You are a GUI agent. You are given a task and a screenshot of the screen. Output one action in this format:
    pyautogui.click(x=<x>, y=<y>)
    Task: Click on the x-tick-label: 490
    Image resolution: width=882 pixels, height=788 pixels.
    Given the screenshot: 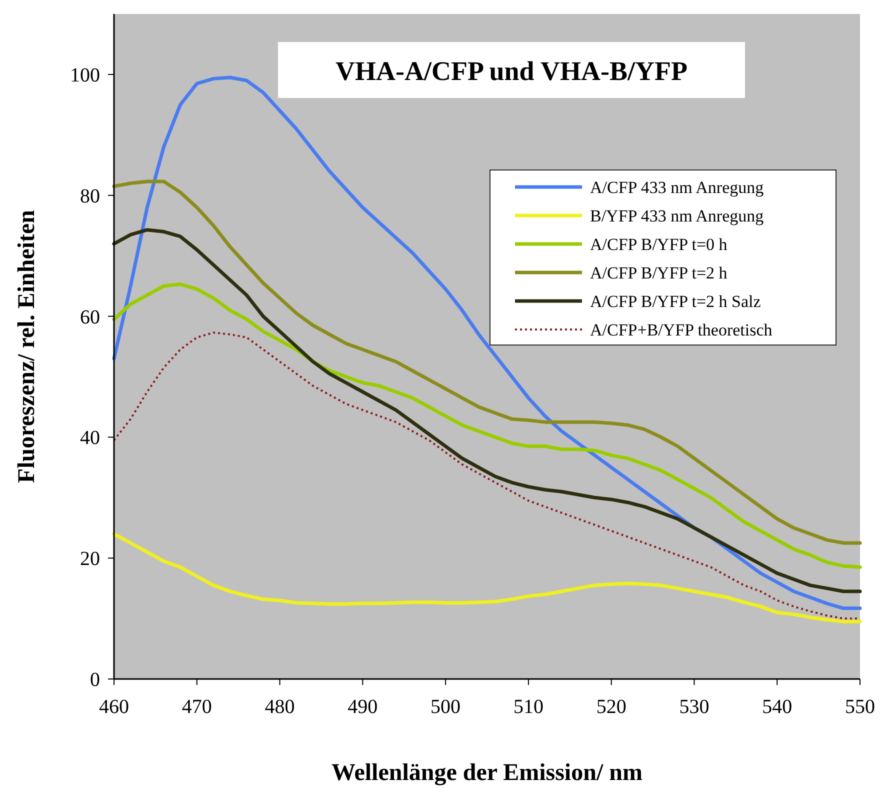 What is the action you would take?
    pyautogui.click(x=363, y=707)
    